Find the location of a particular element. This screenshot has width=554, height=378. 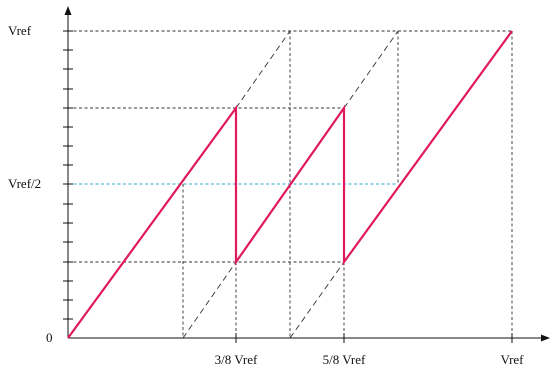

y-label-vref: Vref is located at coordinates (20, 30).